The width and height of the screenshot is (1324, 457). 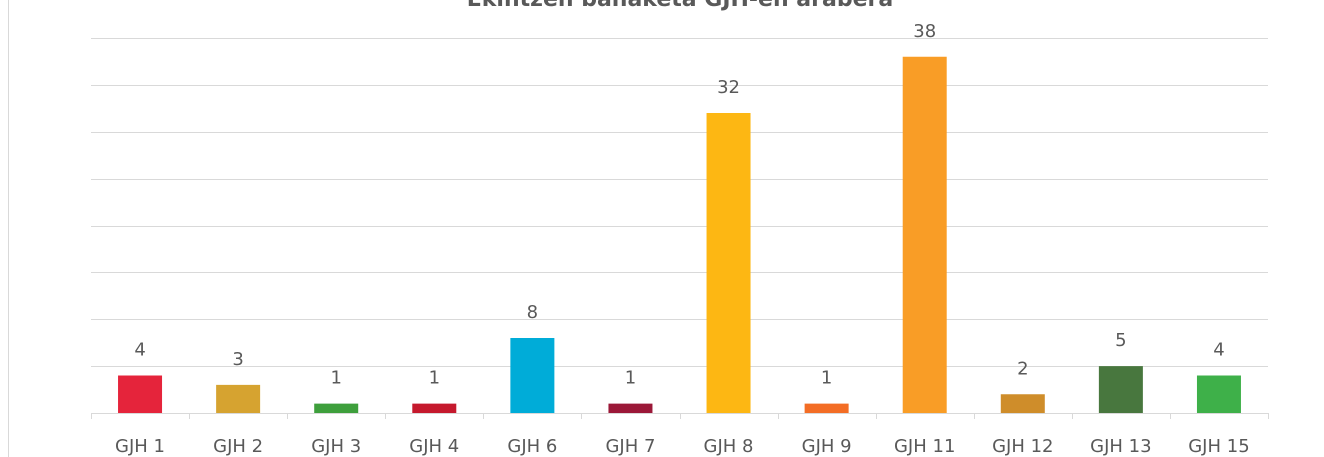 What do you see at coordinates (1120, 446) in the screenshot?
I see `x-tick-label: GJH 13` at bounding box center [1120, 446].